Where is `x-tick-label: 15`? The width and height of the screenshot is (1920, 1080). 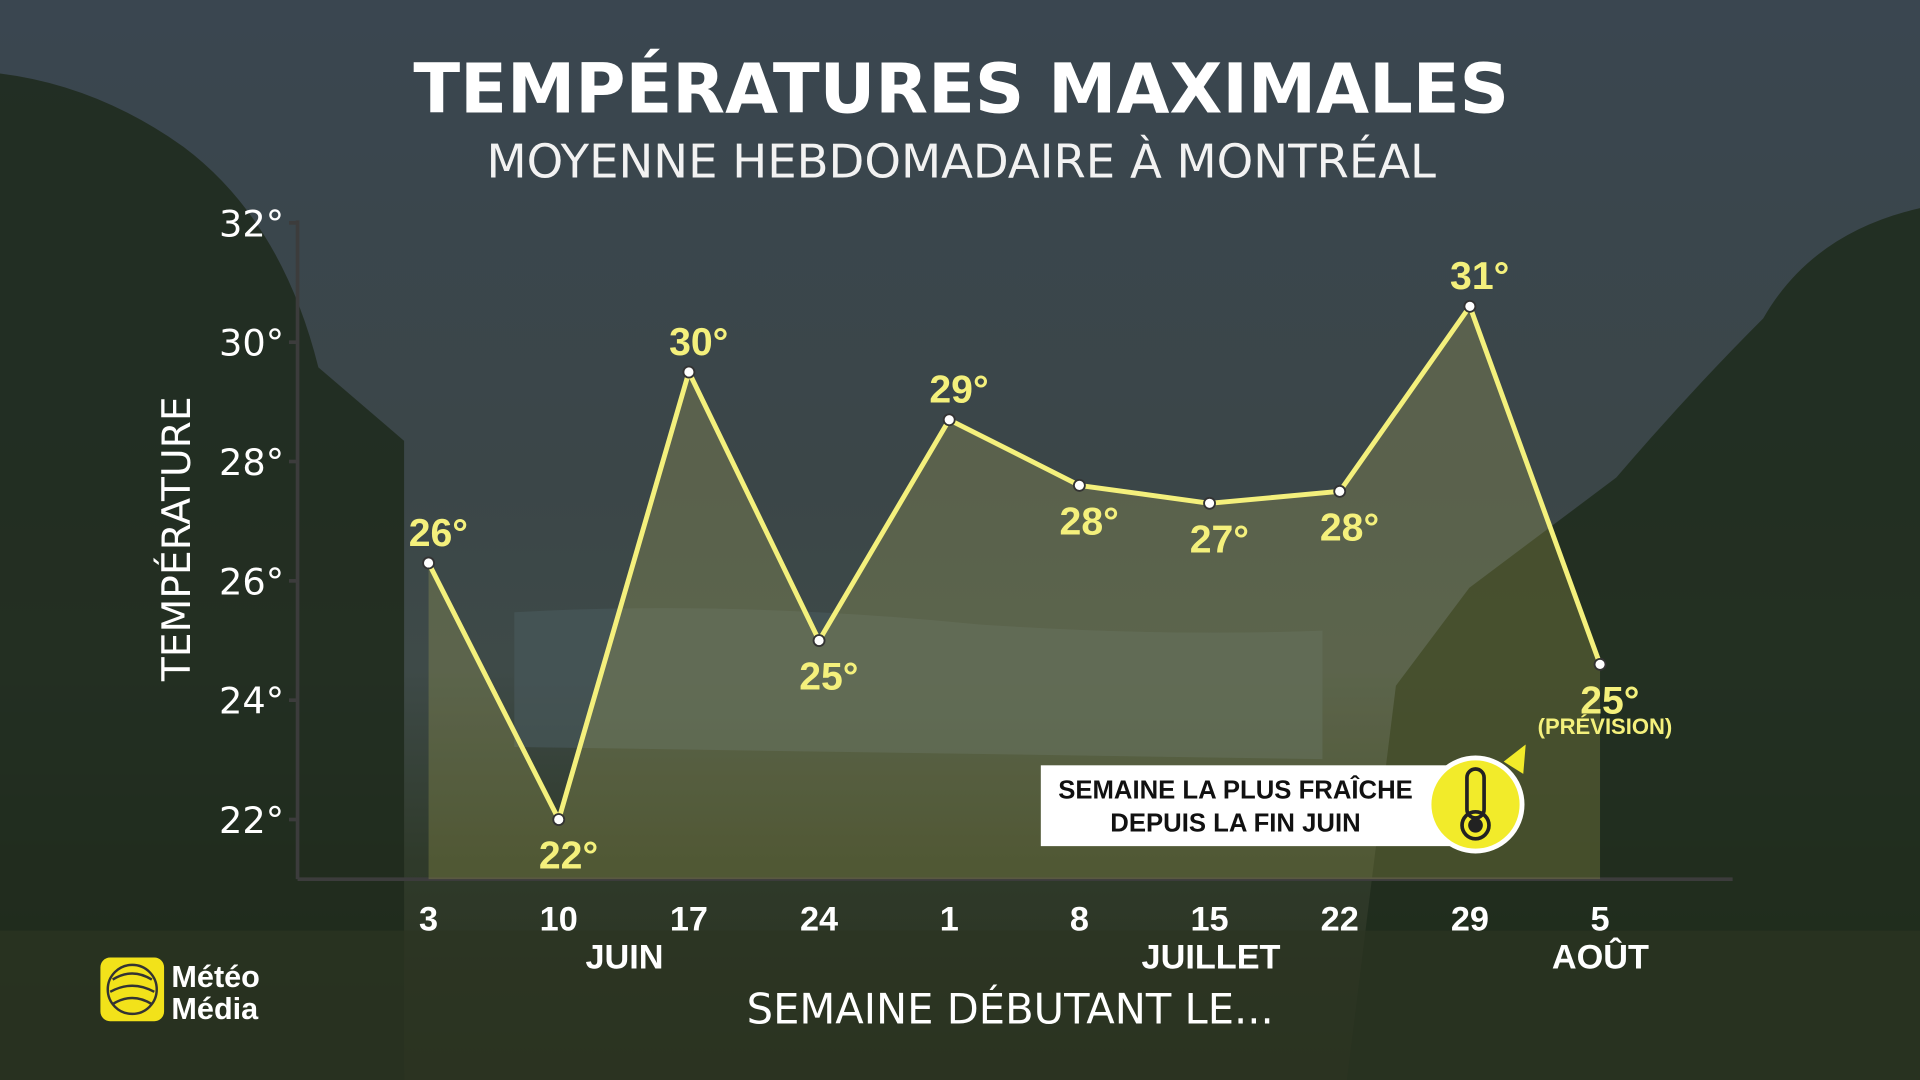 x-tick-label: 15 is located at coordinates (1209, 920).